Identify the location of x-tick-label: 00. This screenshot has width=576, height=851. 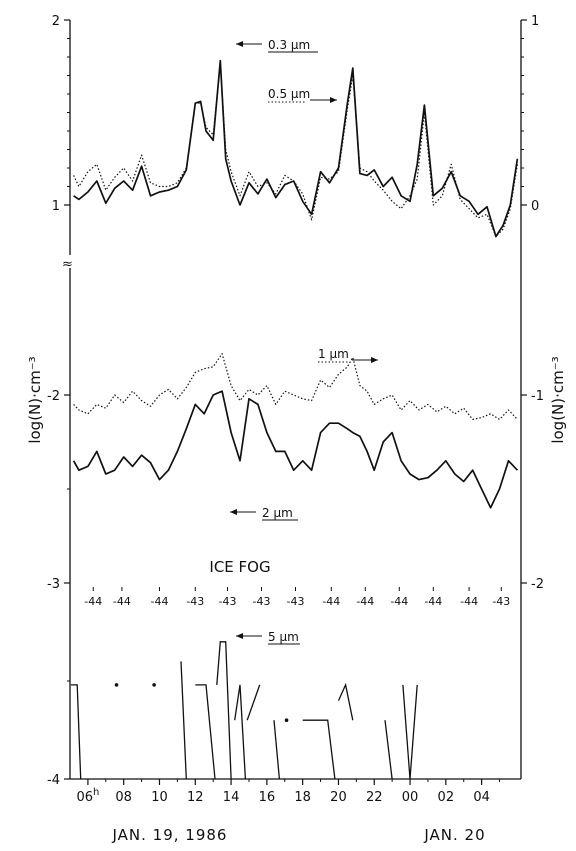
(410, 797).